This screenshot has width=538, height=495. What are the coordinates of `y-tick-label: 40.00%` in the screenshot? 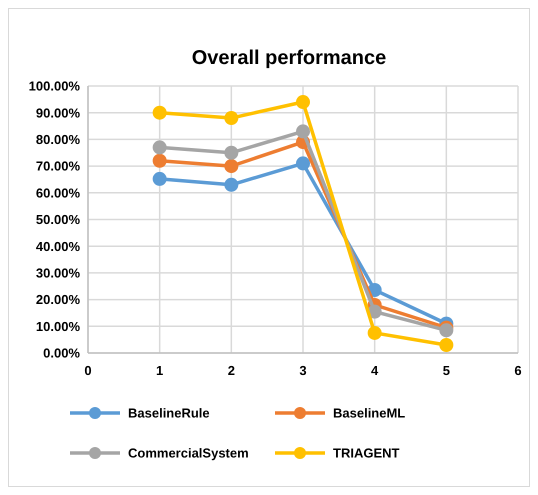 It's located at (58, 246).